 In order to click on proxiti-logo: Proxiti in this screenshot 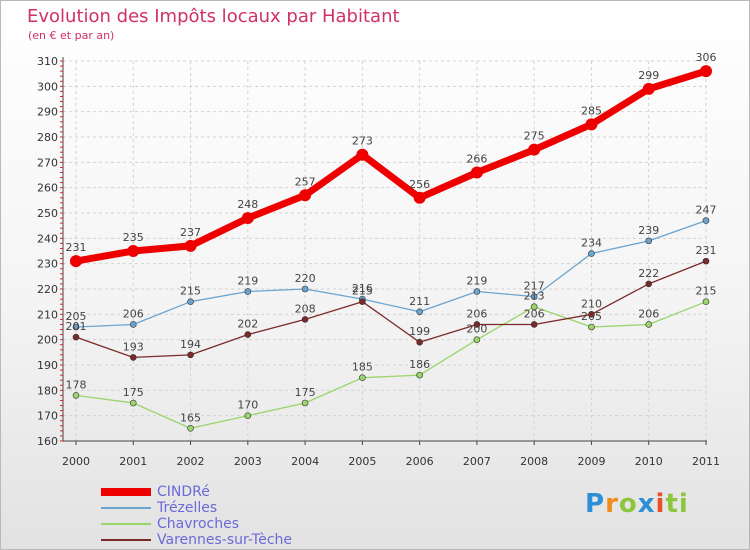, I will do `click(637, 504)`.